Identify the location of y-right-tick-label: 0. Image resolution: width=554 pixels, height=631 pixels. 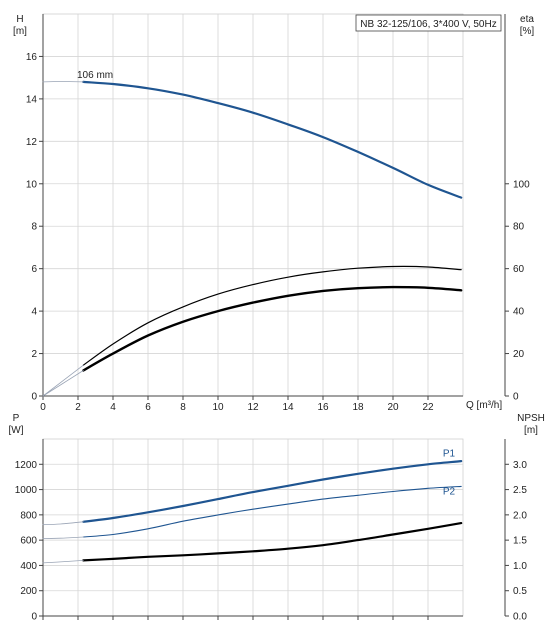
(516, 397).